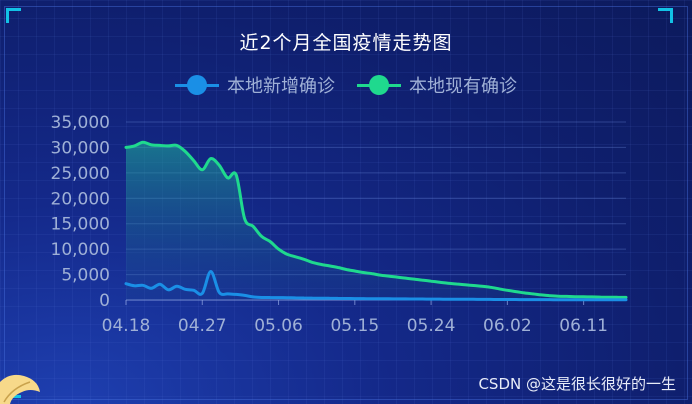  I want to click on legend-item-existing-confirmed: 本地现有确诊, so click(437, 85).